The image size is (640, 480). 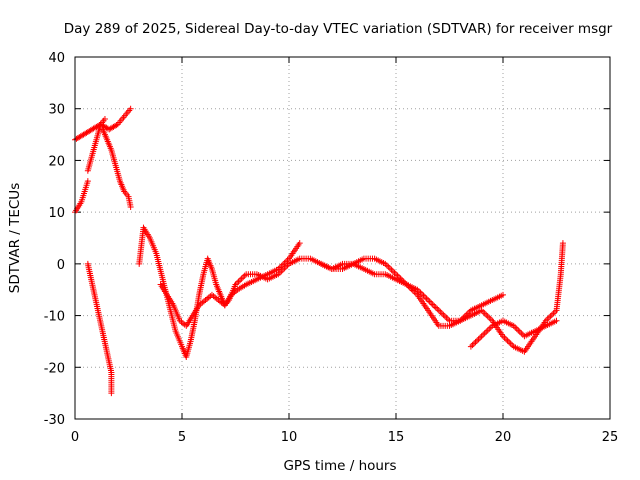 I want to click on series-track-g, so click(x=412, y=292).